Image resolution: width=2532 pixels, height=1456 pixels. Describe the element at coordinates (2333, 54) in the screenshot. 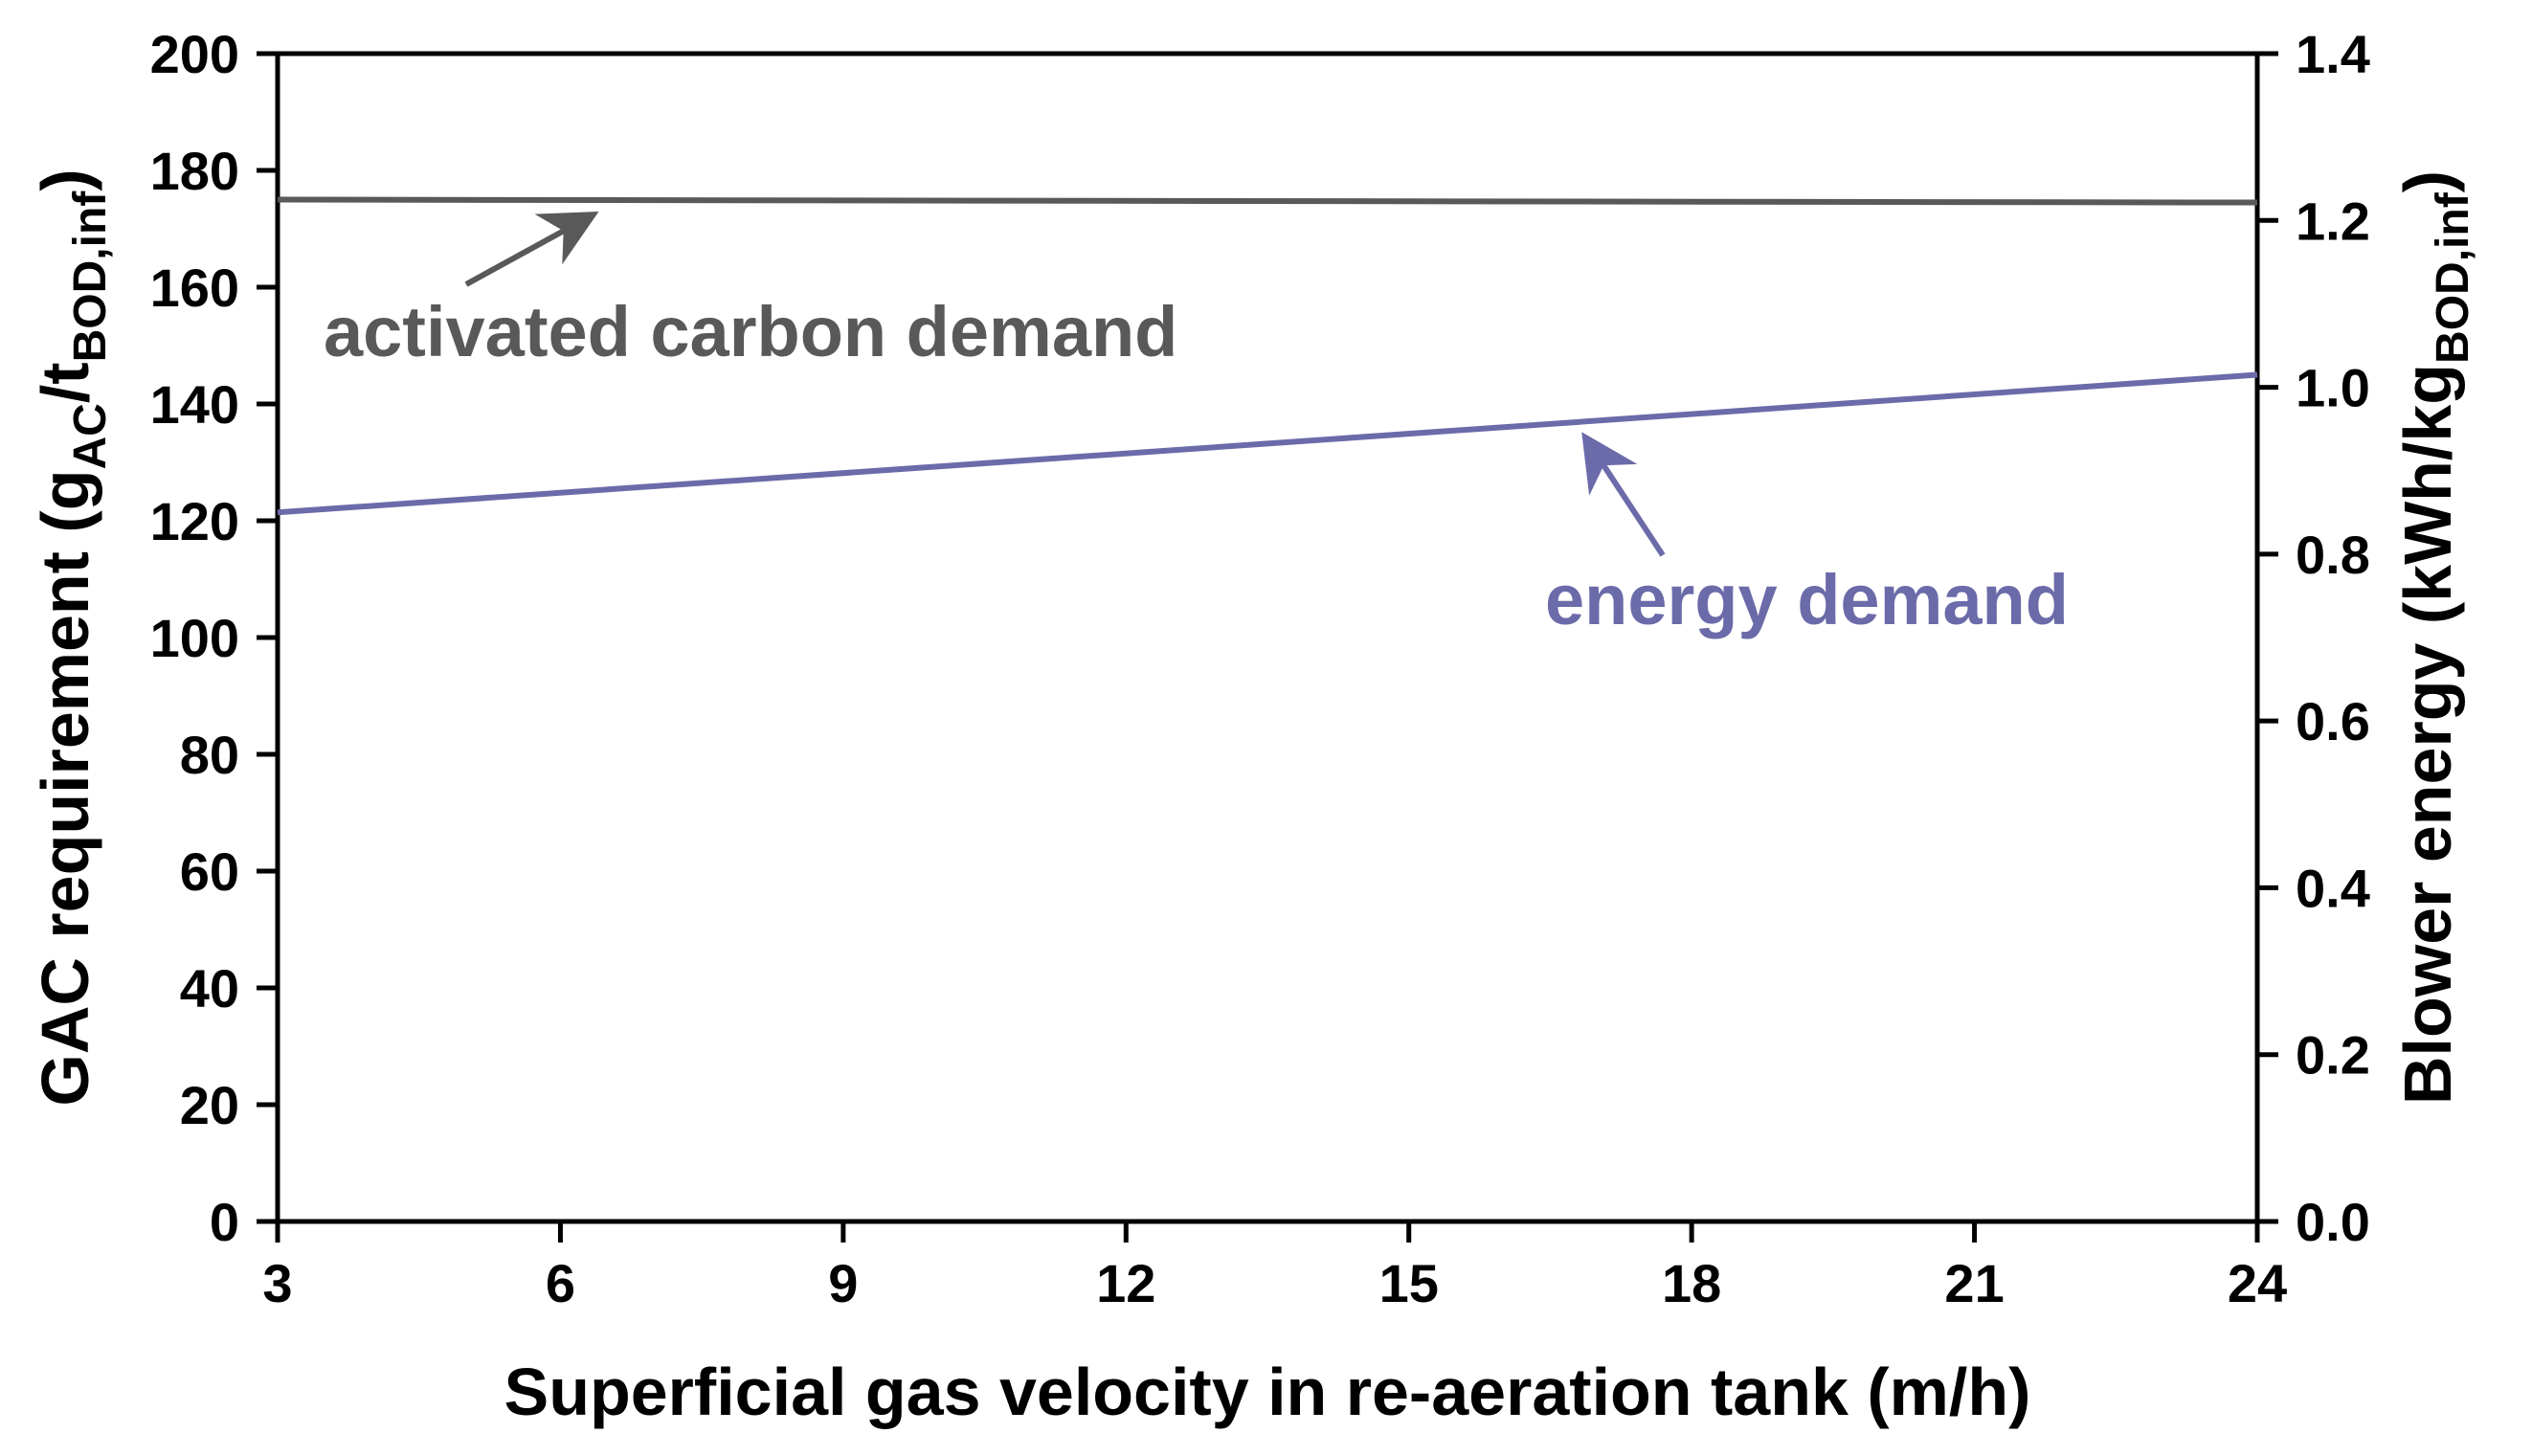

I see `y-right-tick-label: 1.4` at that location.